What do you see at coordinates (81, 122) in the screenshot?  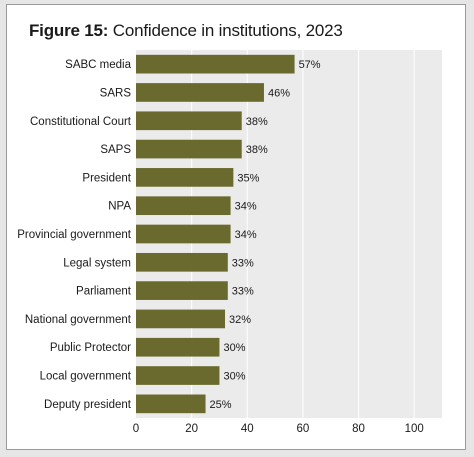 I see `category-label: Constitutional Court` at bounding box center [81, 122].